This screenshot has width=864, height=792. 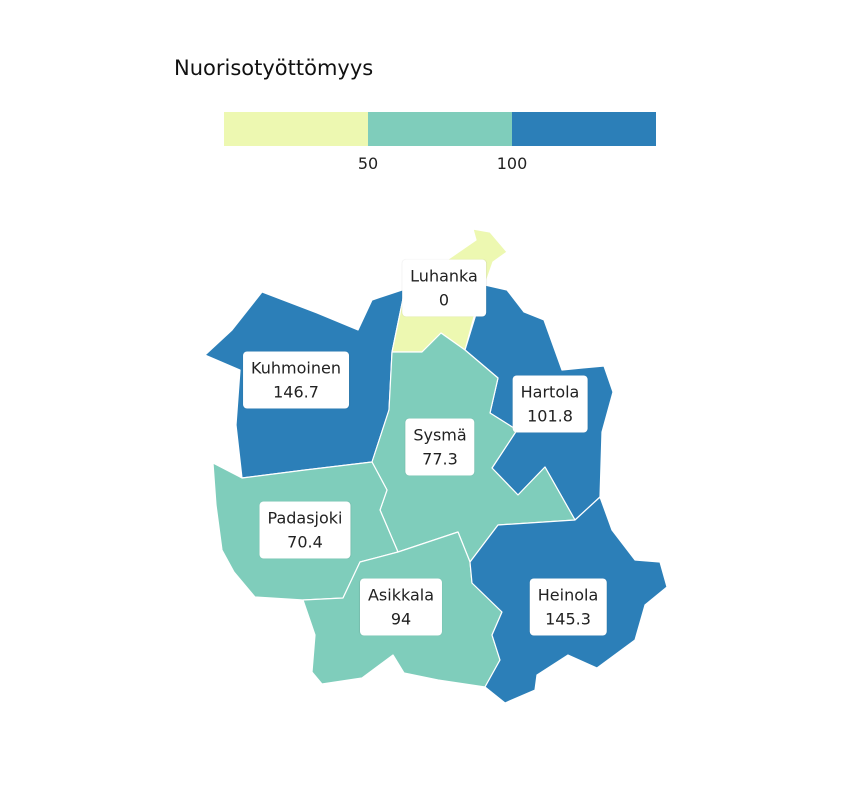 What do you see at coordinates (444, 276) in the screenshot?
I see `region-name: Luhanka` at bounding box center [444, 276].